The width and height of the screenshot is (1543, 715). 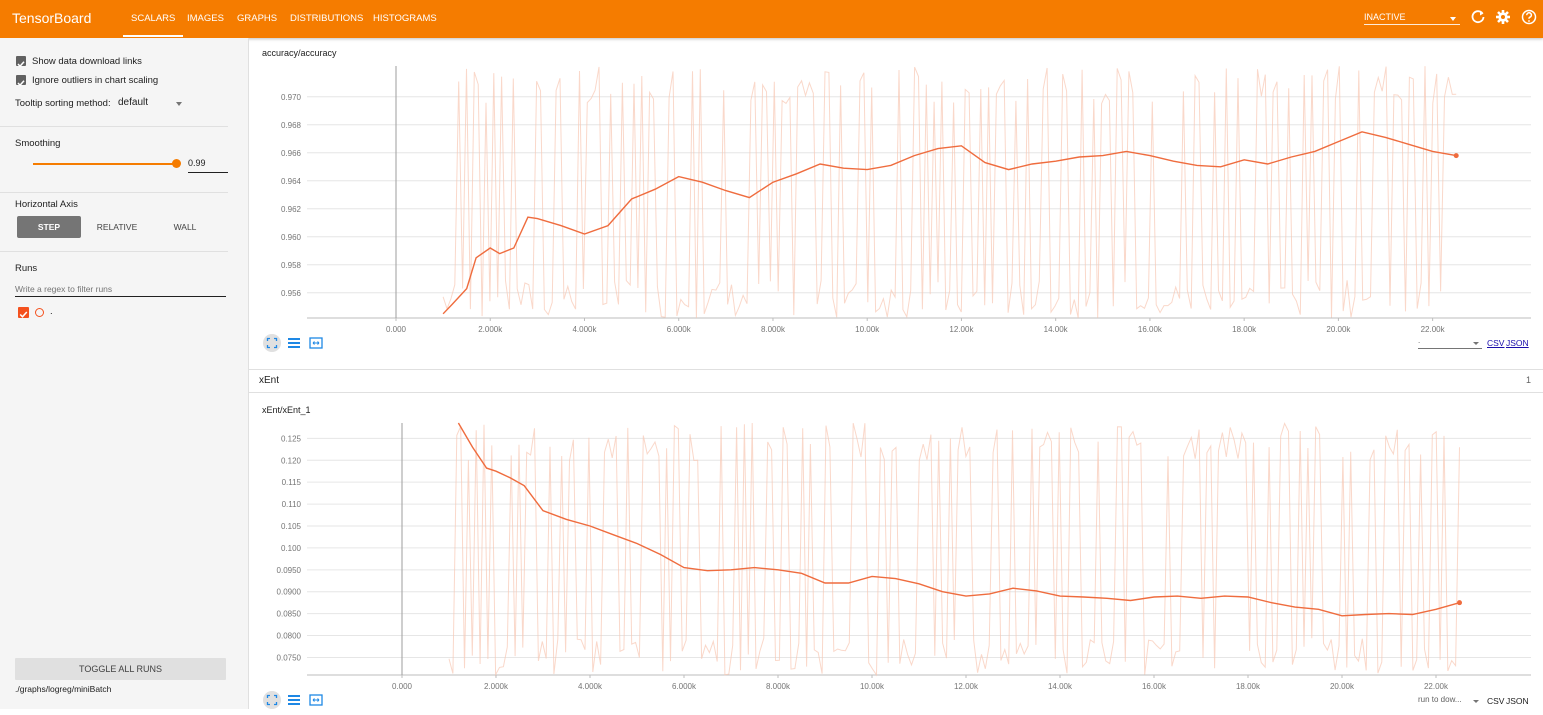 I want to click on run-color-radio, so click(x=39, y=312).